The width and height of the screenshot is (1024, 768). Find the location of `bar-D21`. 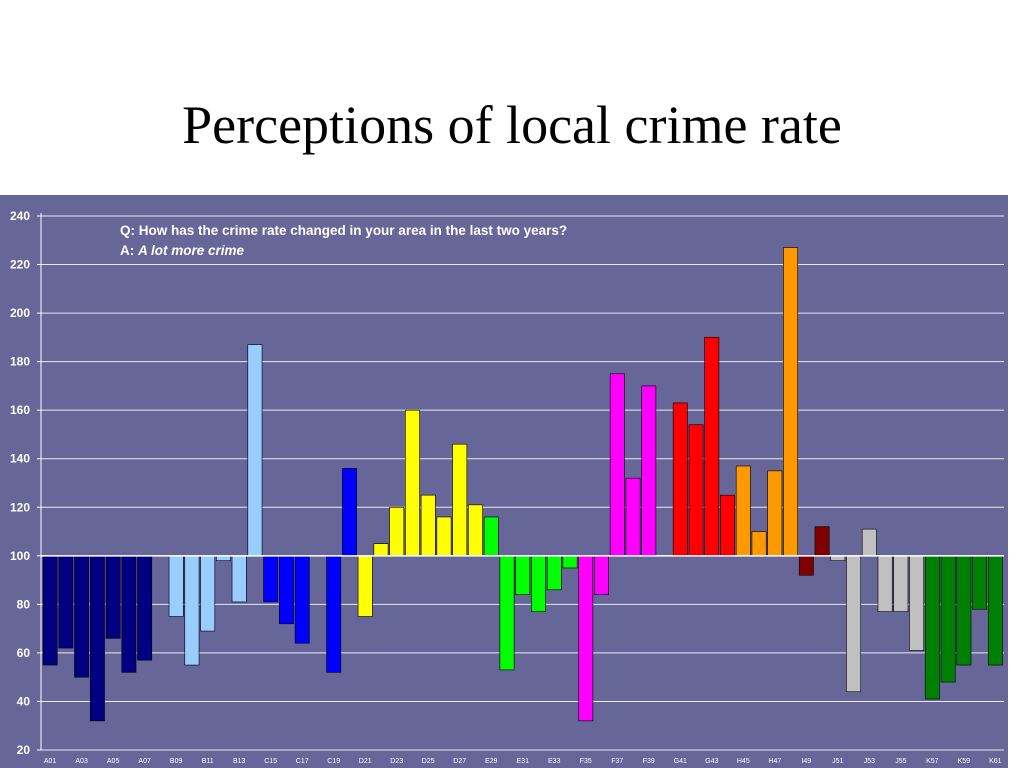

bar-D21 is located at coordinates (365, 586).